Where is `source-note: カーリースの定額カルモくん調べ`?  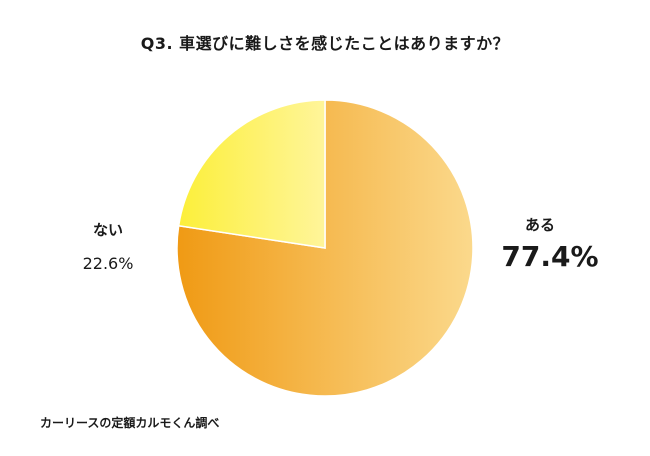 source-note: カーリースの定額カルモくん調べ is located at coordinates (130, 423).